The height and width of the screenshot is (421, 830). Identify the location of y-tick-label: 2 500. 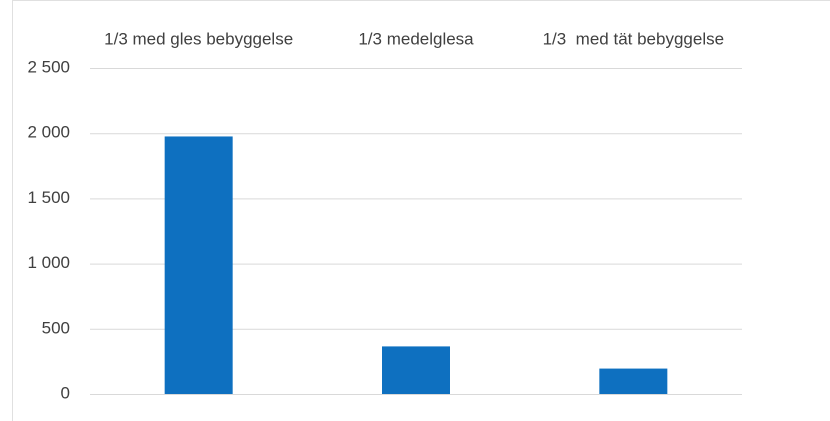
(48, 66).